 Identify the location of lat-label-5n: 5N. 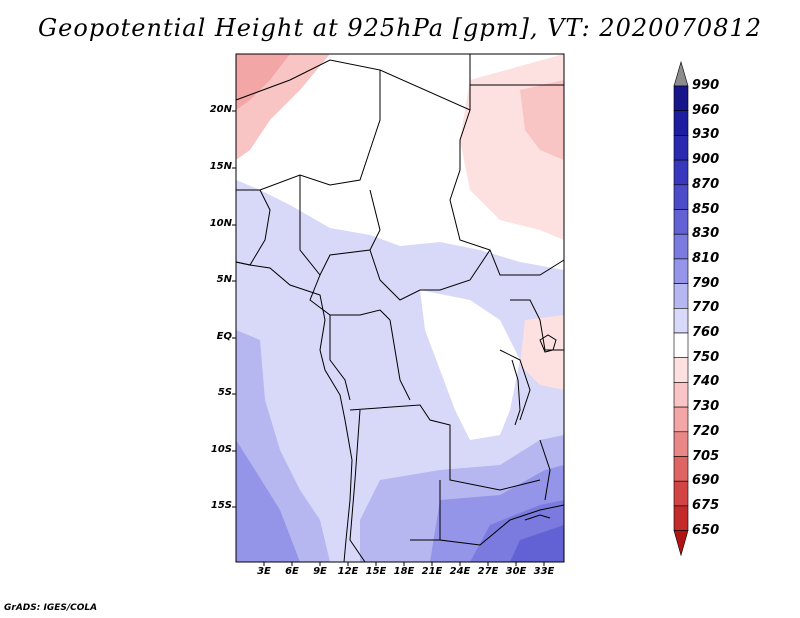
(224, 279).